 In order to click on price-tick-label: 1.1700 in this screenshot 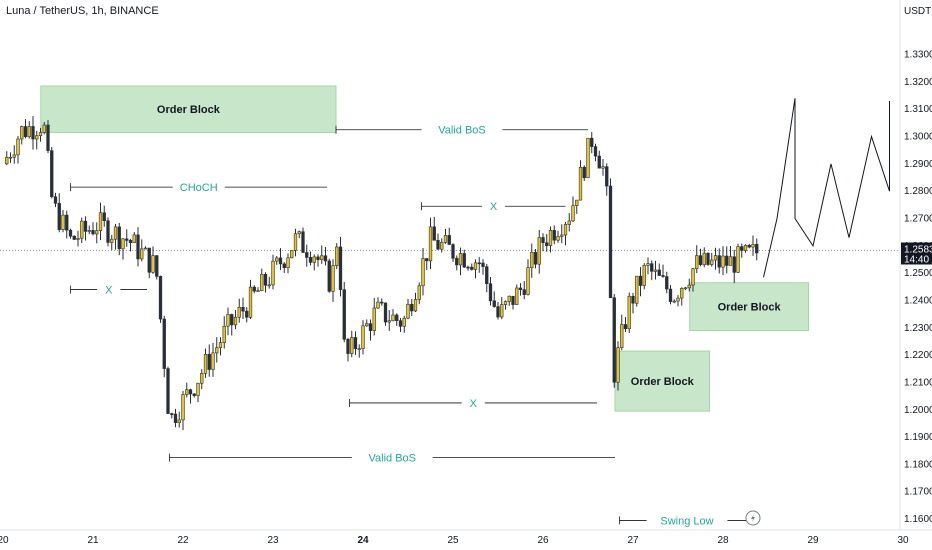, I will do `click(918, 492)`.